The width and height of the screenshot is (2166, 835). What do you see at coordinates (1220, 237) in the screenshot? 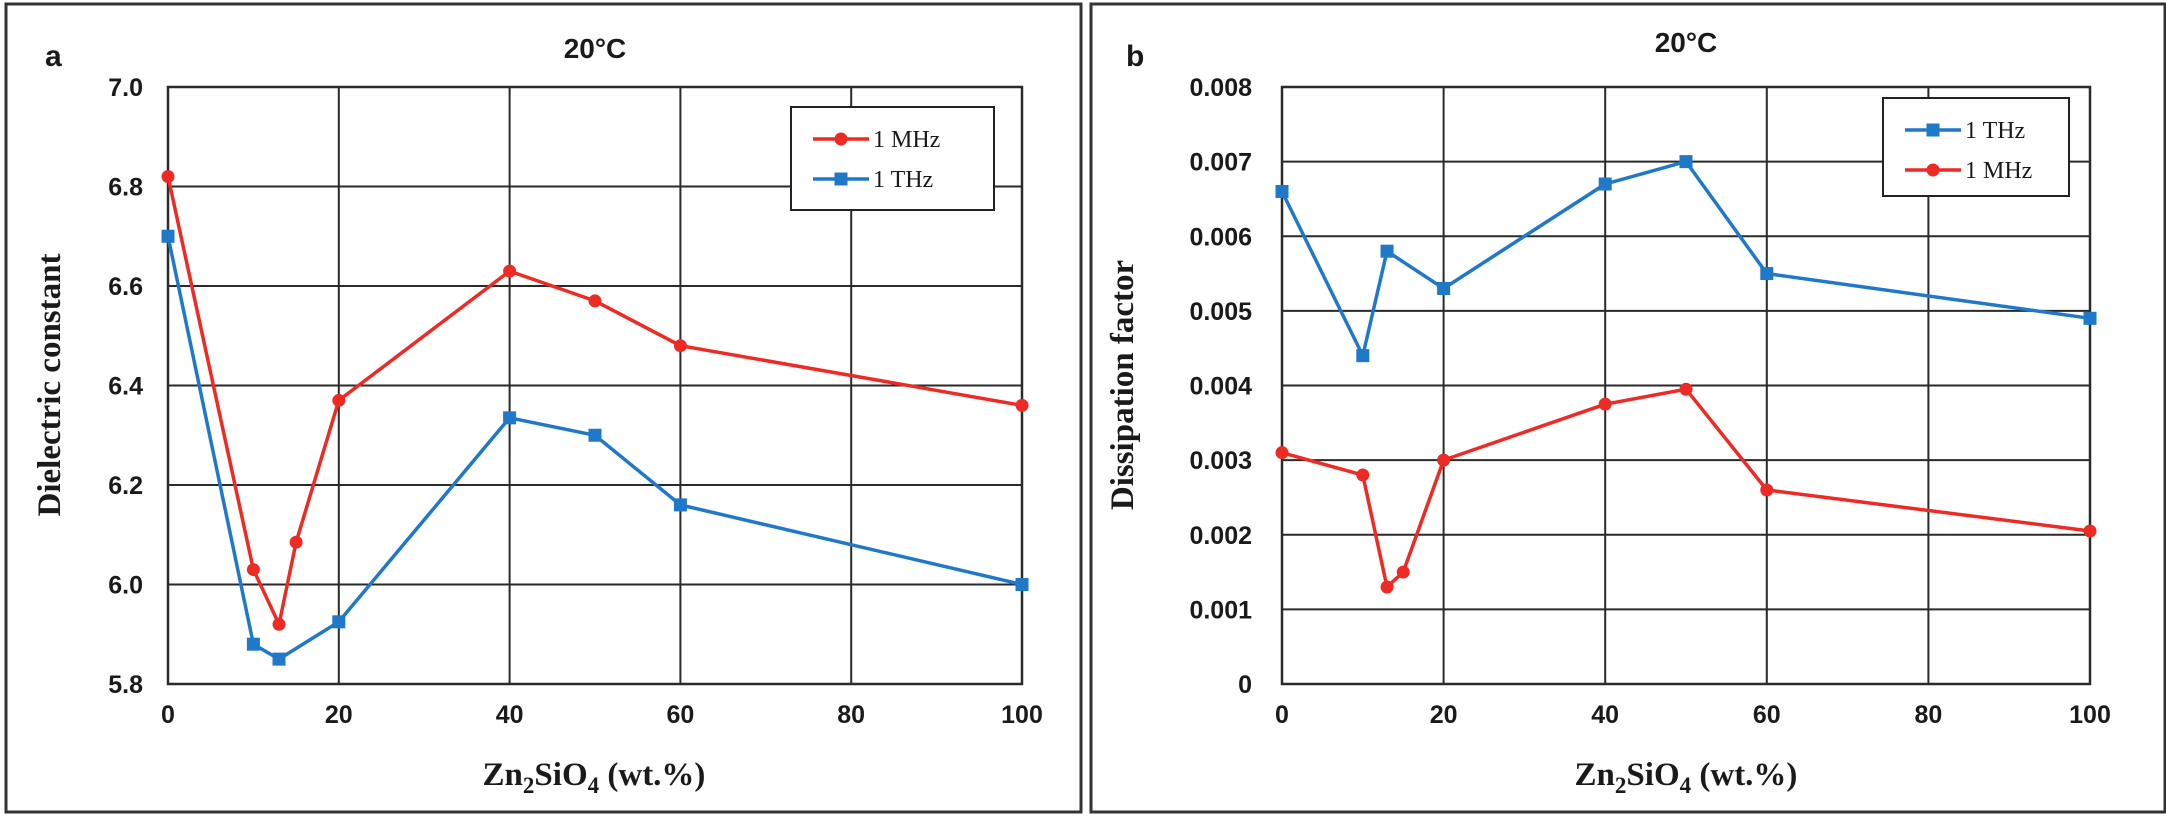
I see `y-tick-label: 0.006` at bounding box center [1220, 237].